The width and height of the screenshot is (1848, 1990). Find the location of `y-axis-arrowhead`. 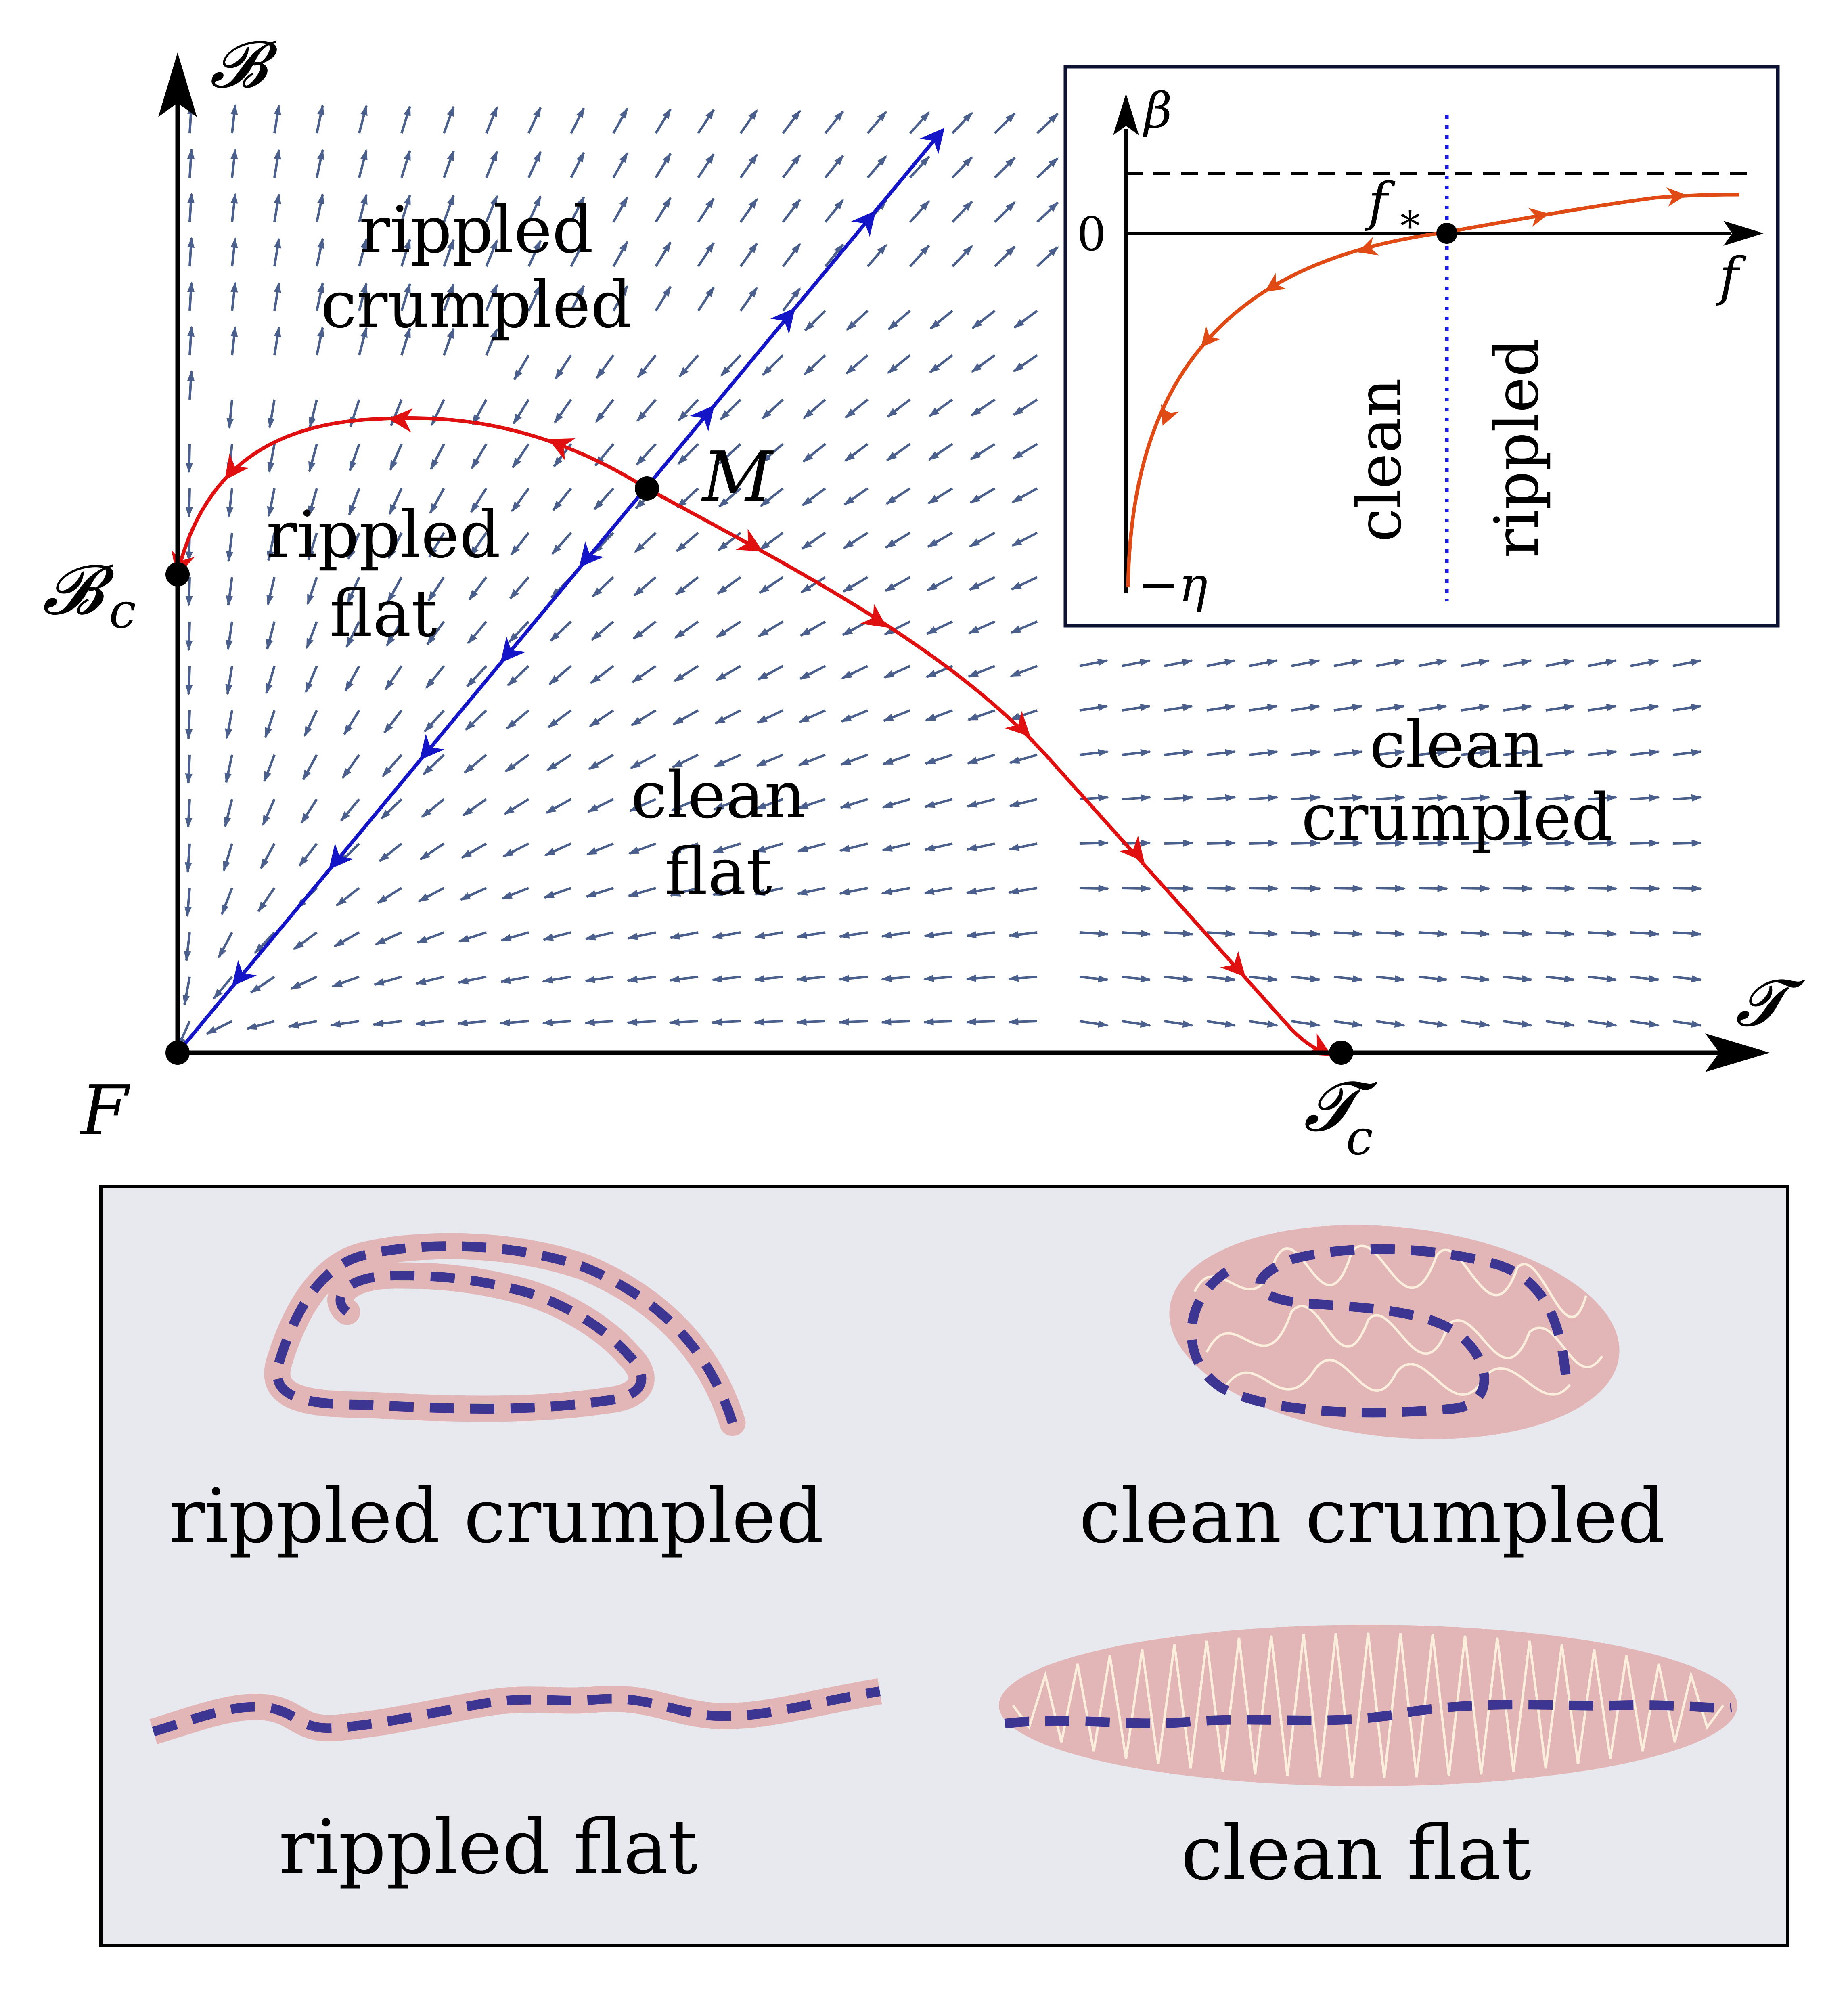

y-axis-arrowhead is located at coordinates (177, 84).